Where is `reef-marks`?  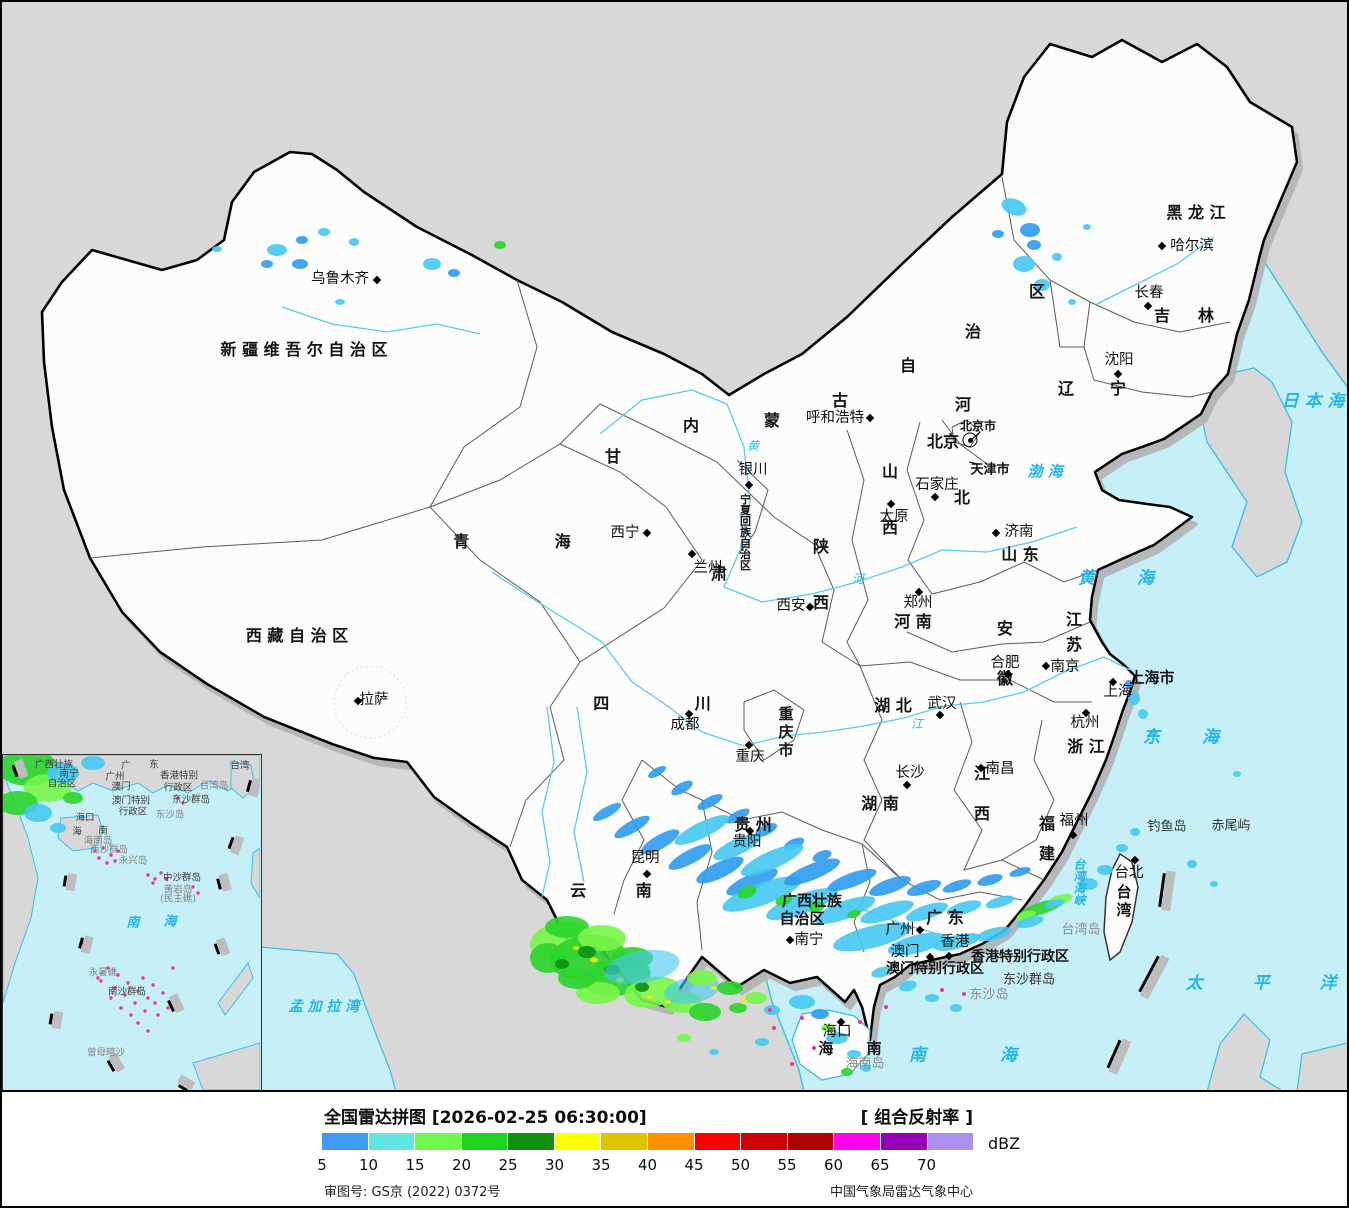
reef-marks is located at coordinates (867, 1027).